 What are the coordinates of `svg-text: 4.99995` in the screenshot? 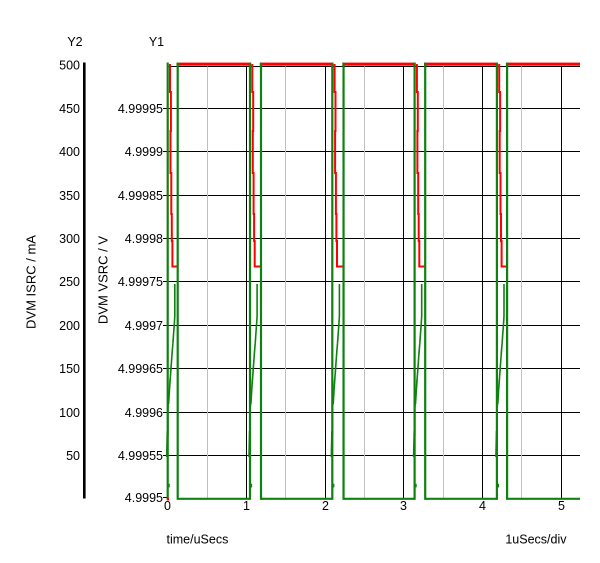 It's located at (140, 109).